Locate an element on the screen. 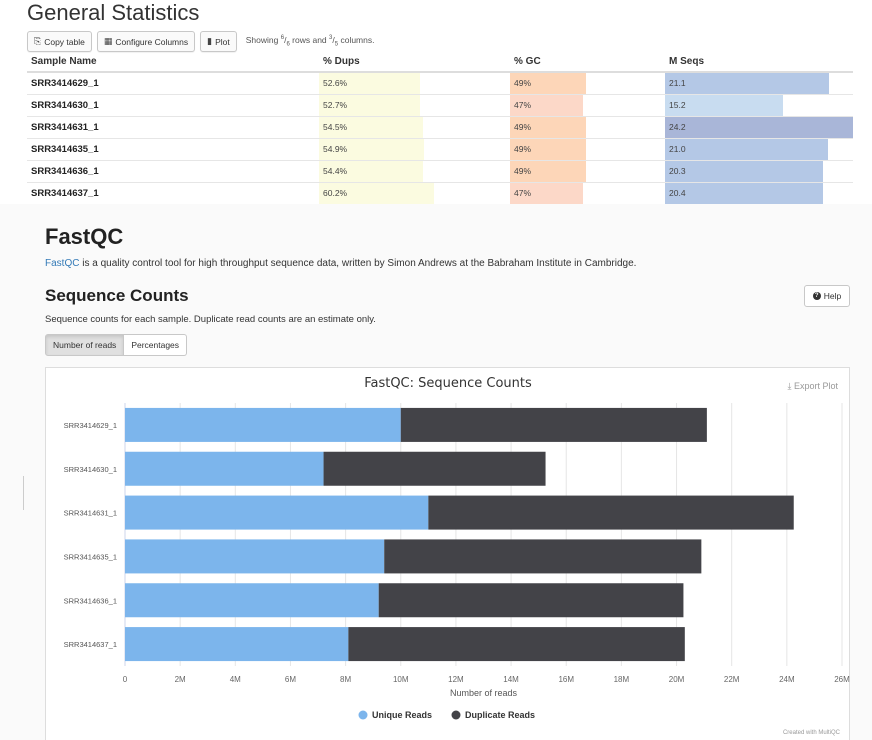 Image resolution: width=872 pixels, height=740 pixels. sample-name-cell: SRR3414630_1 is located at coordinates (173, 105).